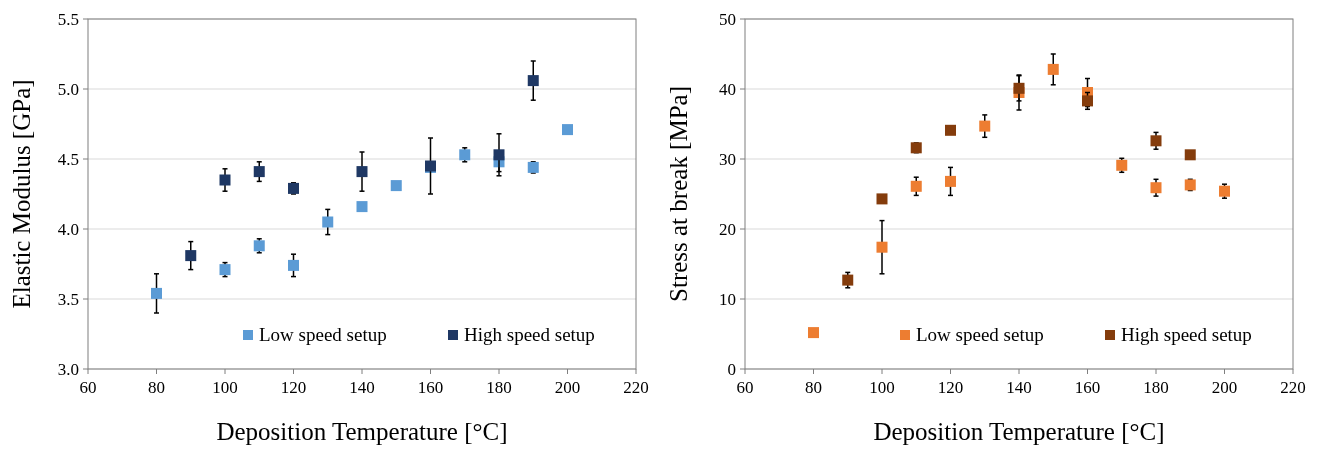 Image resolution: width=1328 pixels, height=450 pixels. Describe the element at coordinates (727, 19) in the screenshot. I see `y-tick-label: 50` at that location.